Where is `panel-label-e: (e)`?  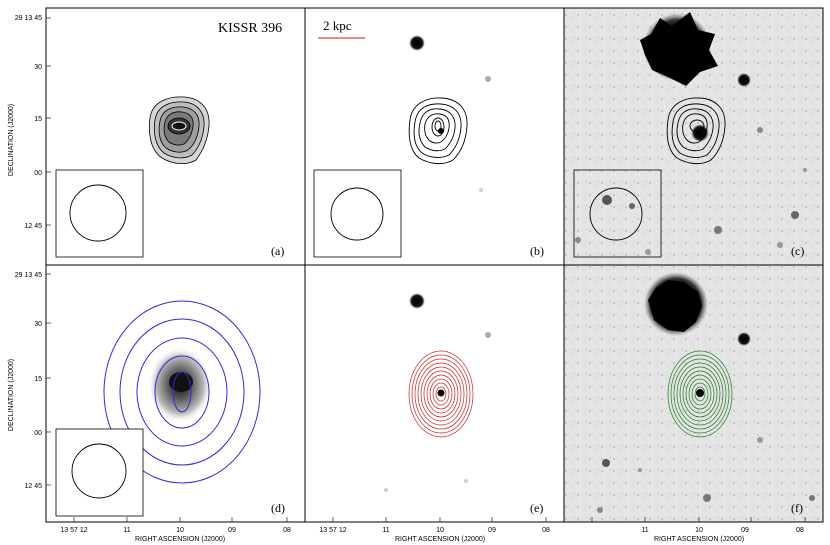 panel-label-e: (e) is located at coordinates (536, 508).